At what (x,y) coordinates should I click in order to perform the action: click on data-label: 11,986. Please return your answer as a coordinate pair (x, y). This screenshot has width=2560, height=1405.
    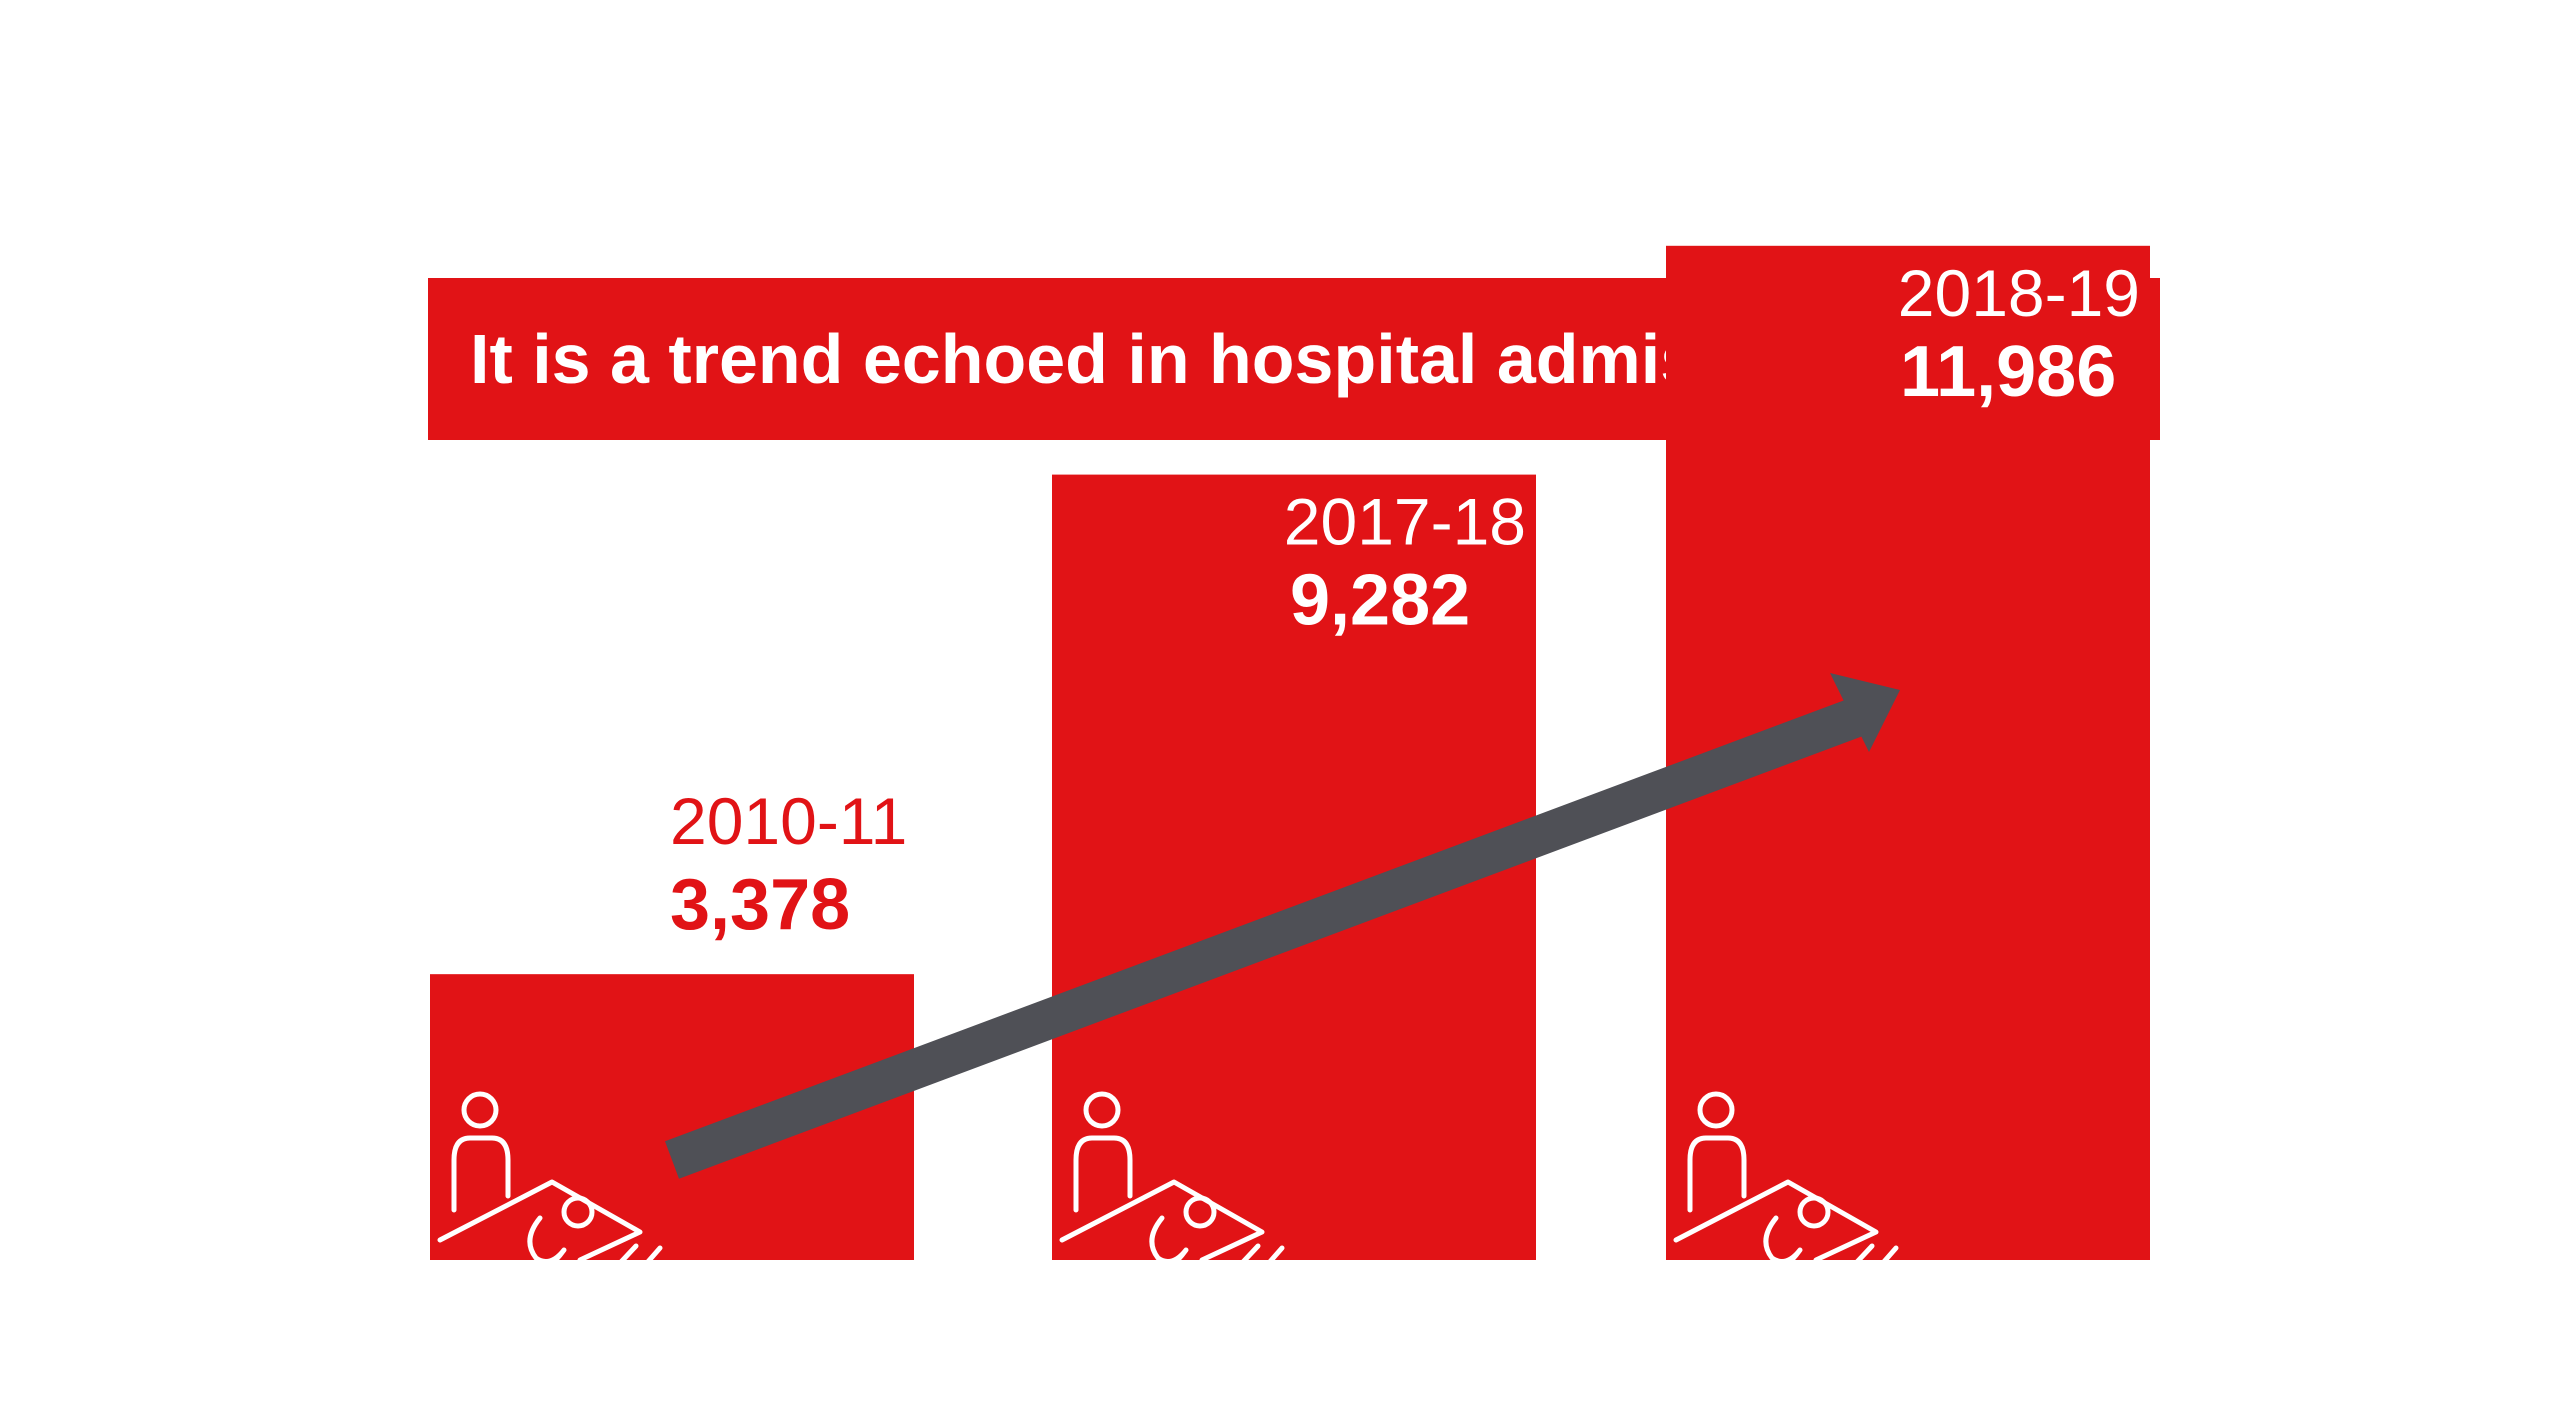
    Looking at the image, I should click on (2008, 372).